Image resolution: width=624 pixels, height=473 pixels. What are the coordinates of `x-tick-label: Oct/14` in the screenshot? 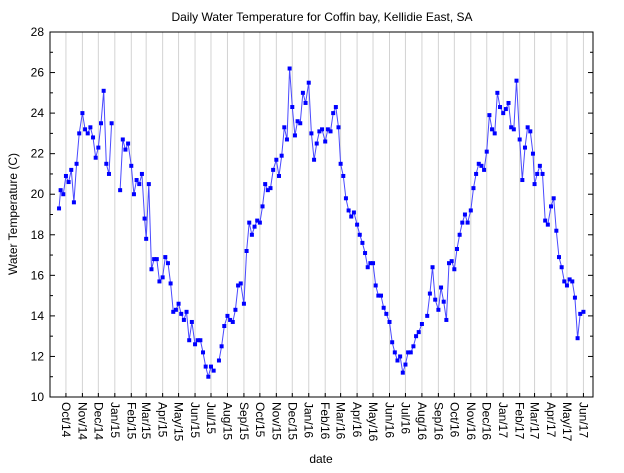 It's located at (66, 420).